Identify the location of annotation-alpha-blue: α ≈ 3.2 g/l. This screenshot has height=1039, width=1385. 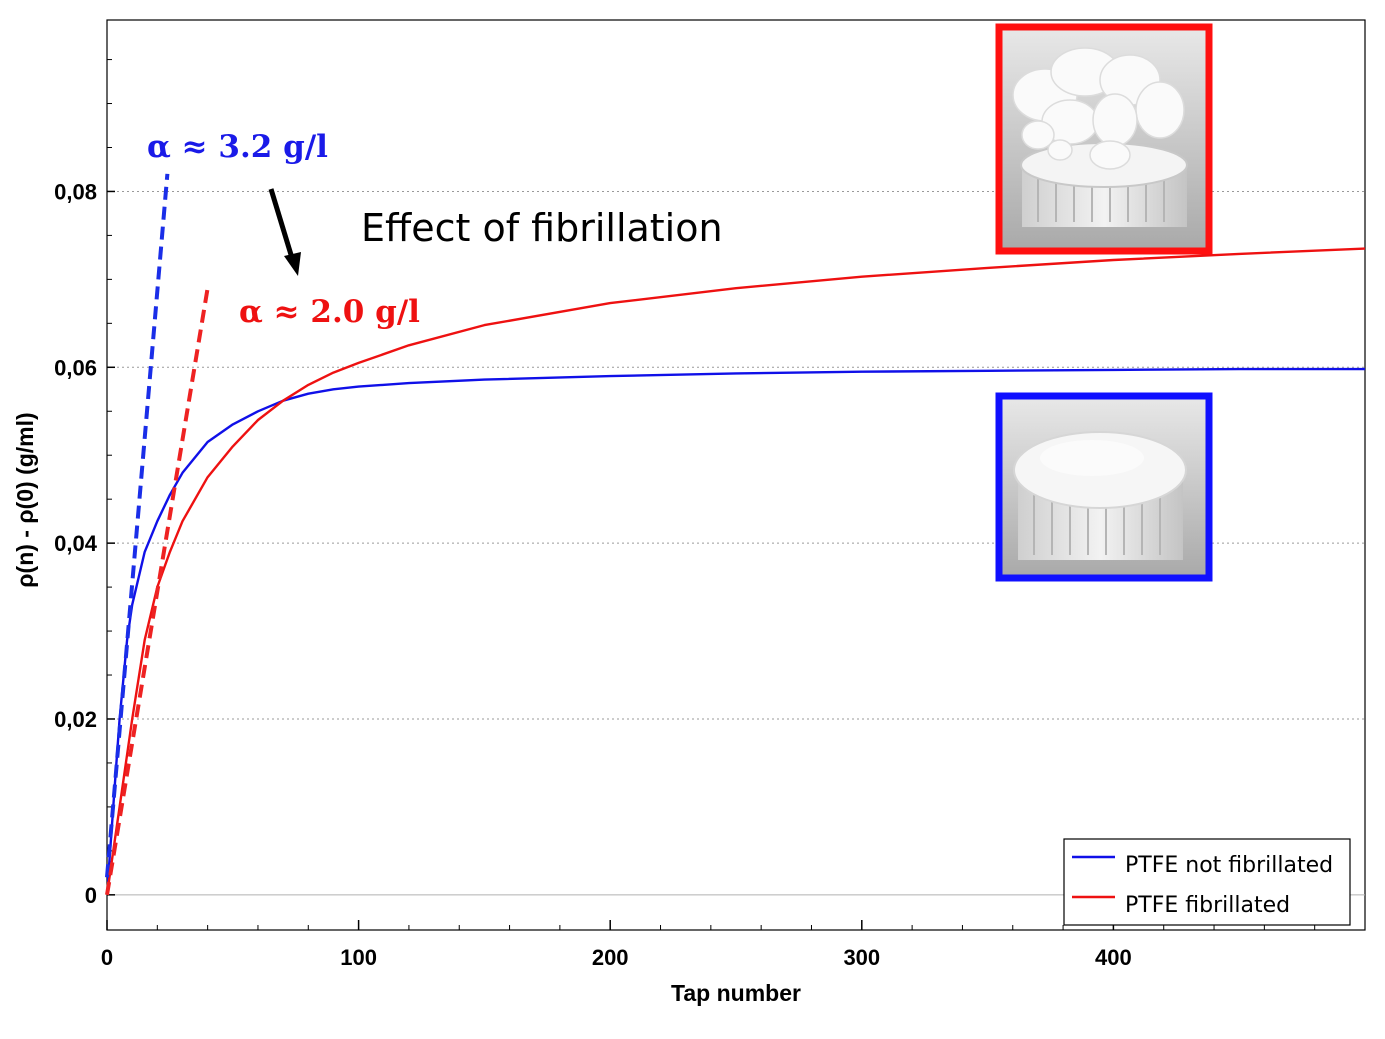
(237, 147).